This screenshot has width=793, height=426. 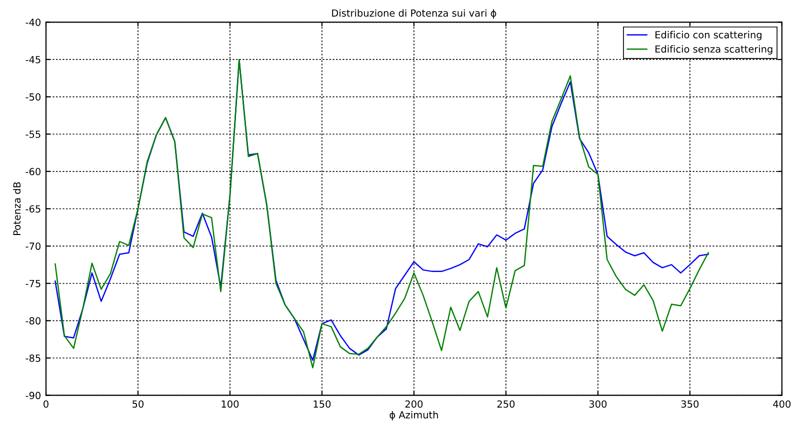 What do you see at coordinates (414, 415) in the screenshot?
I see `x-axis-title: ϕ Azimuth` at bounding box center [414, 415].